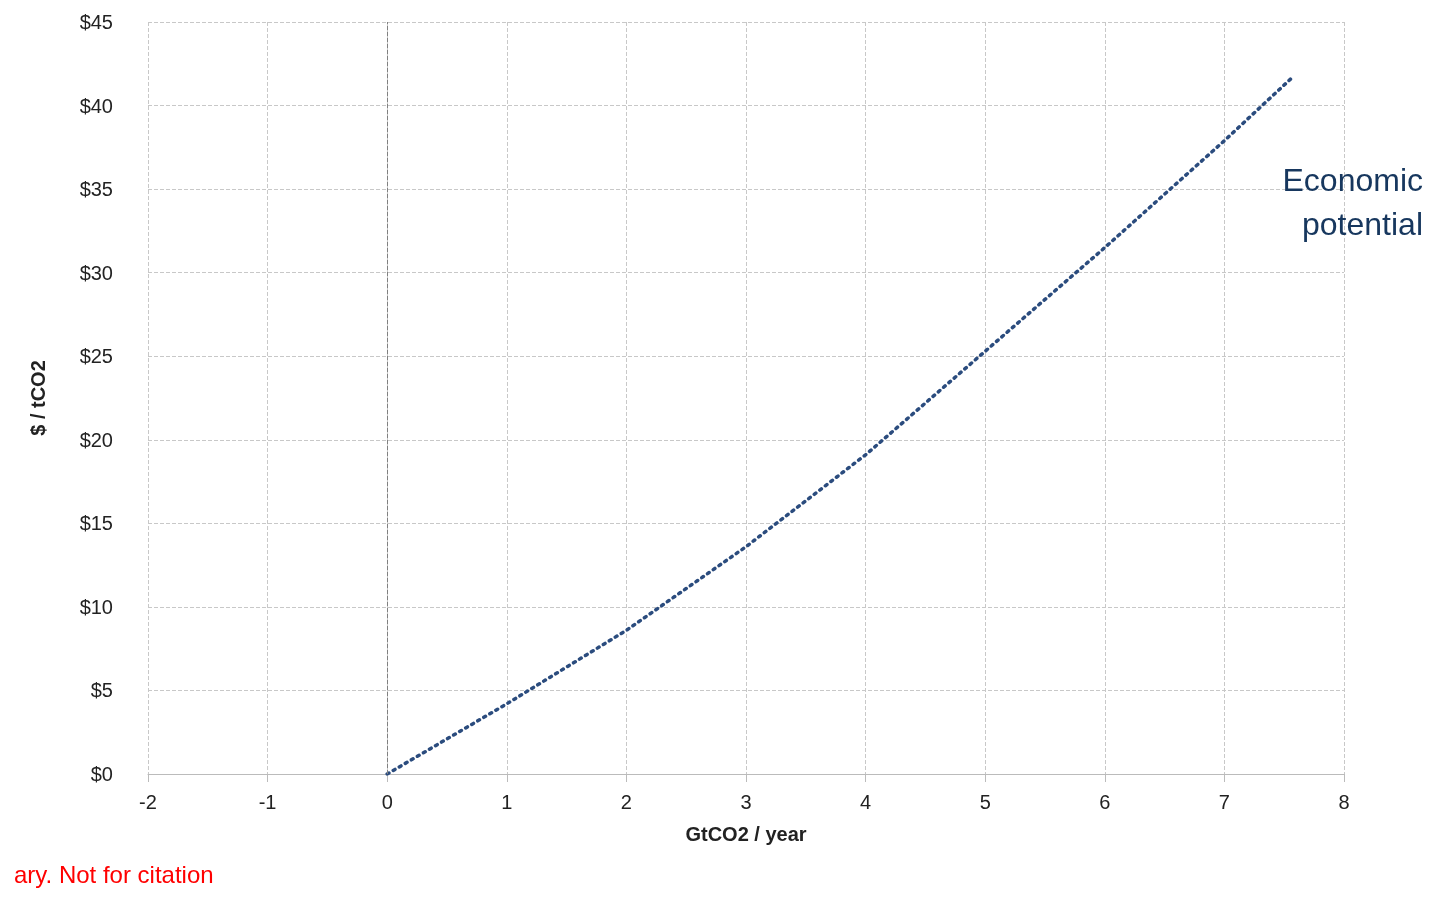  I want to click on x-tick-label: -1, so click(267, 802).